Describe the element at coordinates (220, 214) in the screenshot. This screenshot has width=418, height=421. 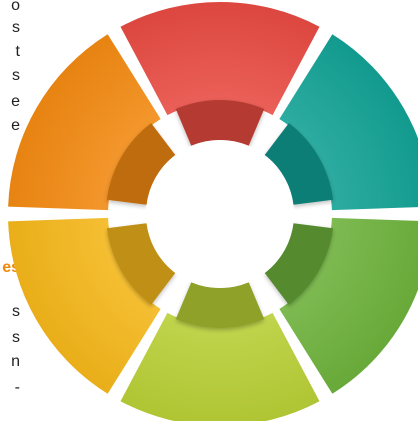
I see `ring-center-hole` at that location.